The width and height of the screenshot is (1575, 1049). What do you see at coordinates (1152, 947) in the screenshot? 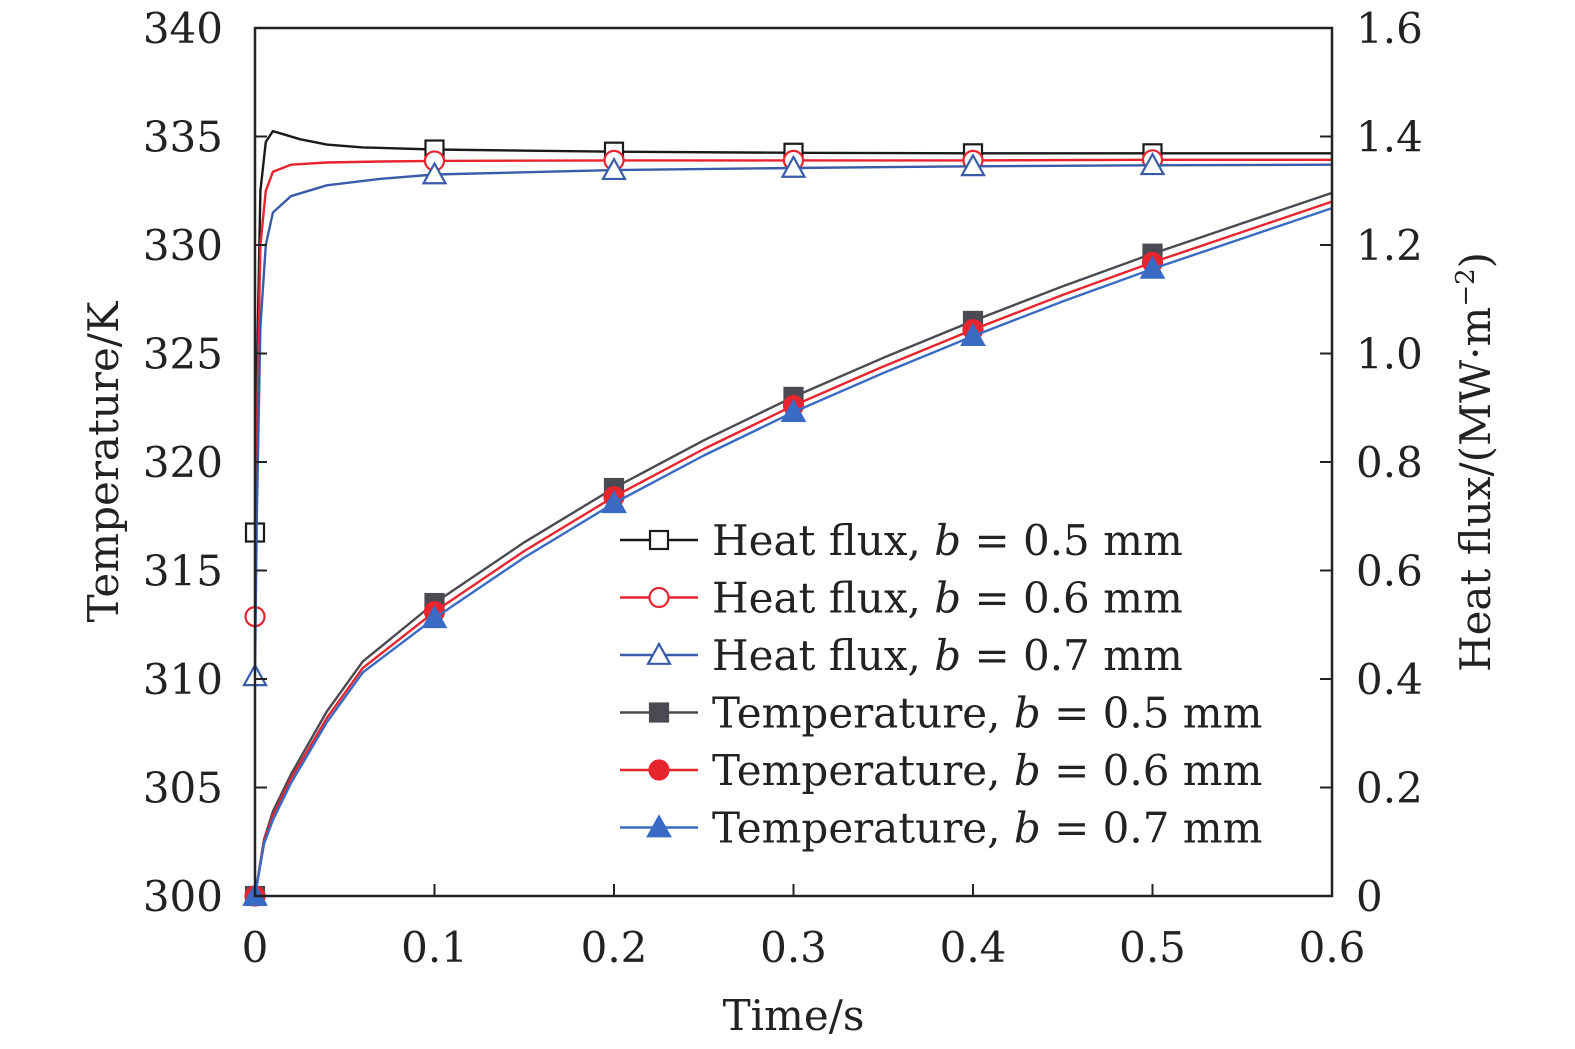
I see `x-tick-label: 0.5` at bounding box center [1152, 947].